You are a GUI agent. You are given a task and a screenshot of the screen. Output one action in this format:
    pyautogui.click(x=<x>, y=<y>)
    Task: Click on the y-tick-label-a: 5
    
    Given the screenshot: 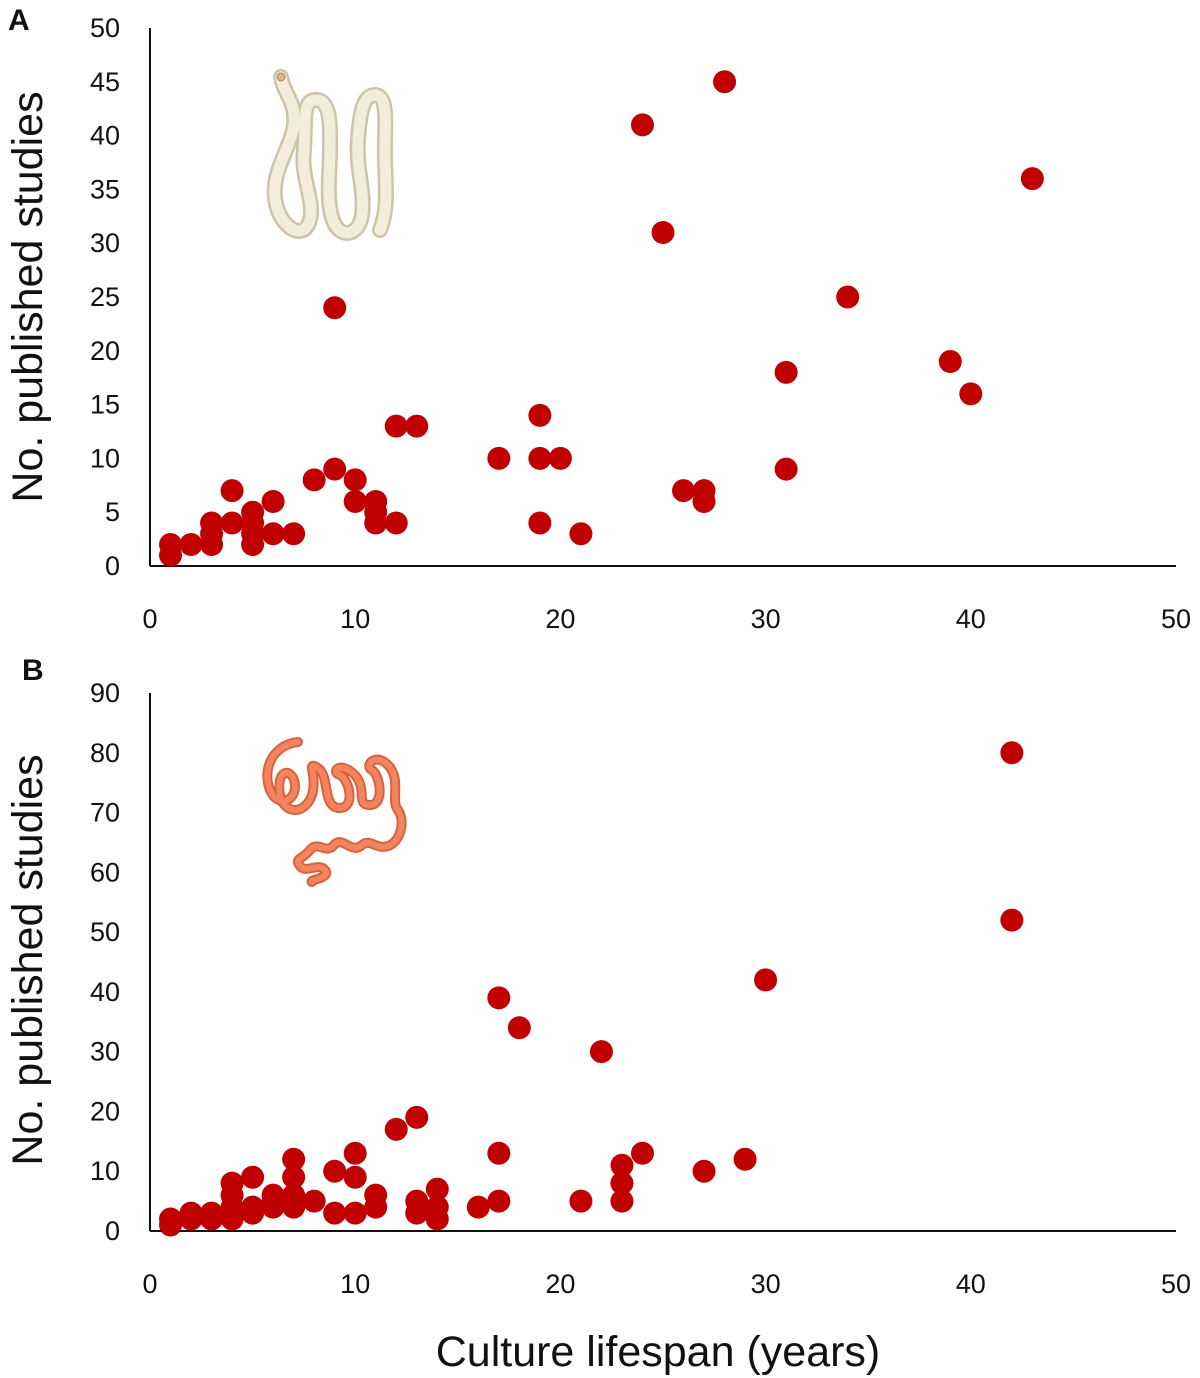 What is the action you would take?
    pyautogui.click(x=112, y=512)
    